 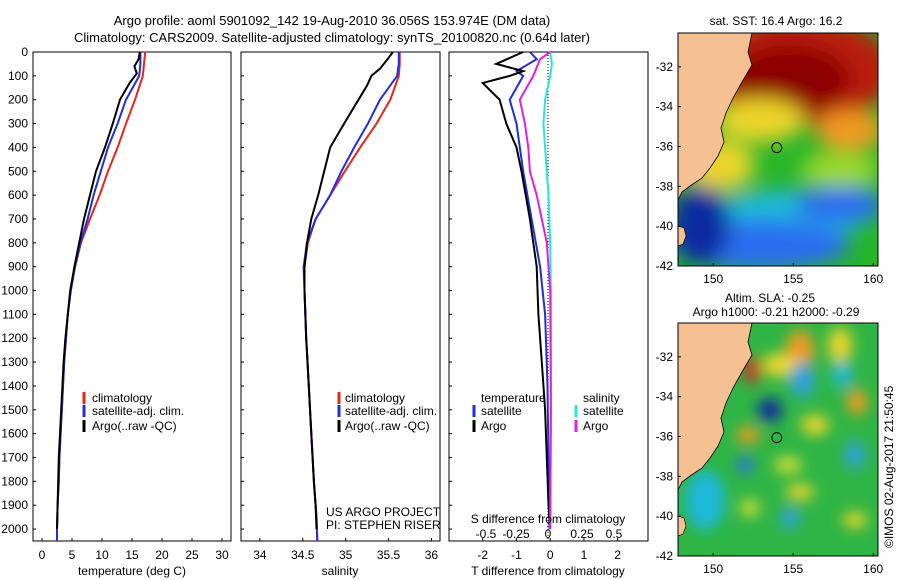 I want to click on salinity-diff-ticks: -0.5 -0.25 0 0.25 0.5, so click(x=549, y=534).